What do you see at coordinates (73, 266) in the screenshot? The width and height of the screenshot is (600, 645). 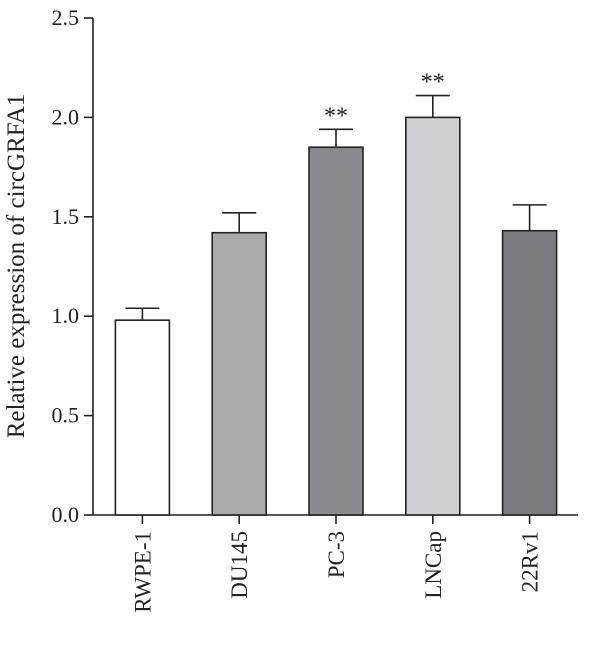 I see `y-axis: 0.0 0.5 1.0 1.5 2.0 2.5` at bounding box center [73, 266].